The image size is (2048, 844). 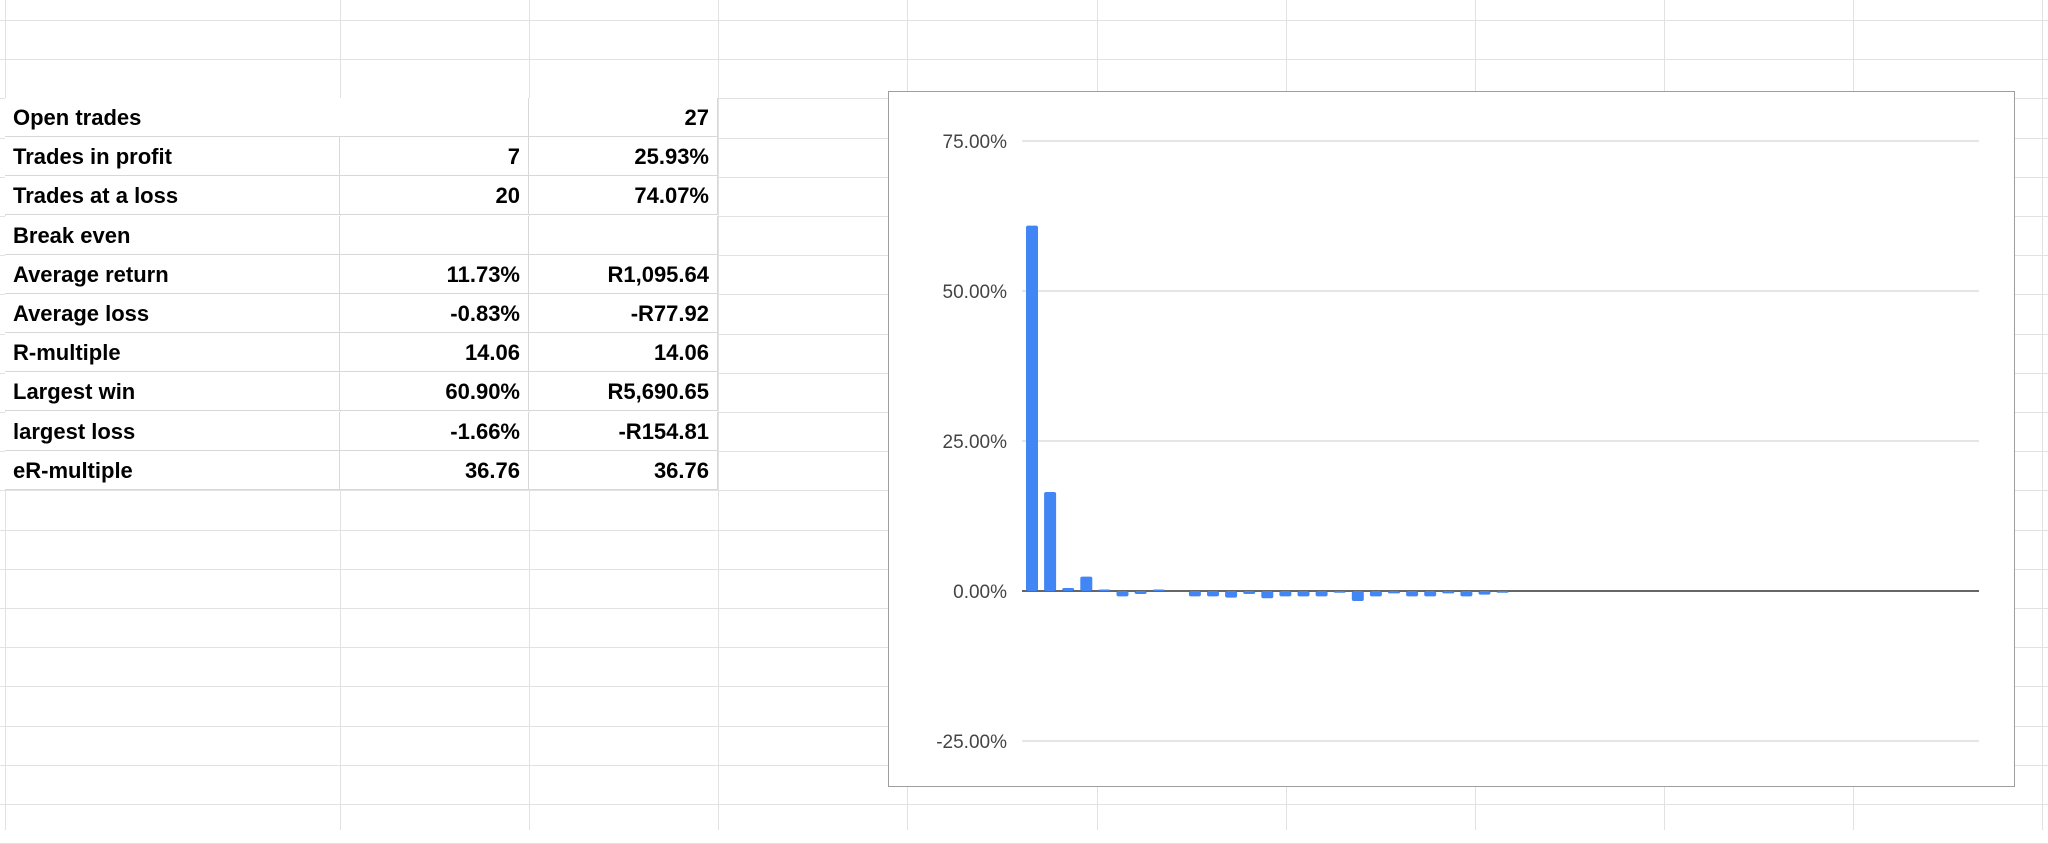 What do you see at coordinates (434, 157) in the screenshot?
I see `row-value-percent: 7` at bounding box center [434, 157].